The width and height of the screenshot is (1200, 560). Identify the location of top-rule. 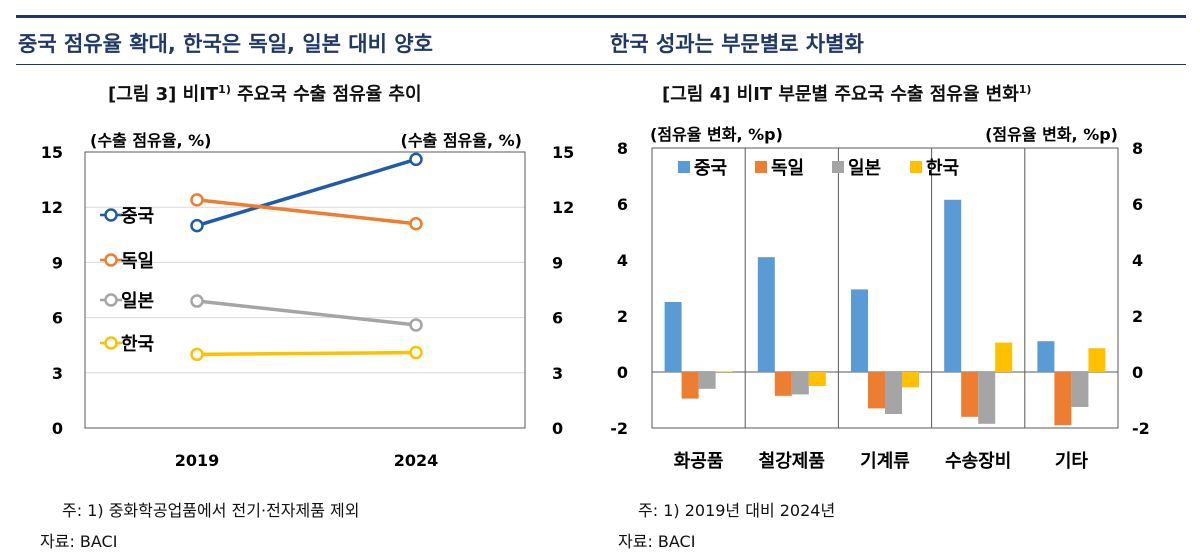
(601, 16).